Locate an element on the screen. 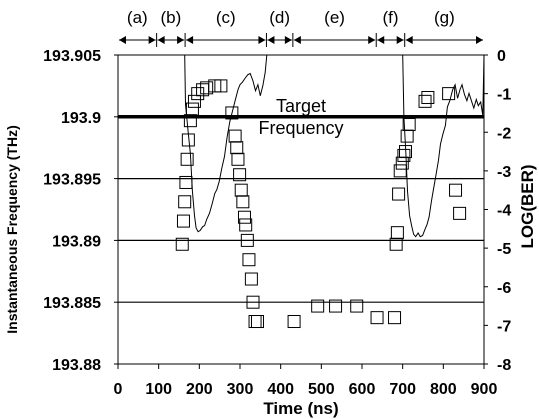 Image resolution: width=539 pixels, height=419 pixels. phase-label: (e) is located at coordinates (334, 17).